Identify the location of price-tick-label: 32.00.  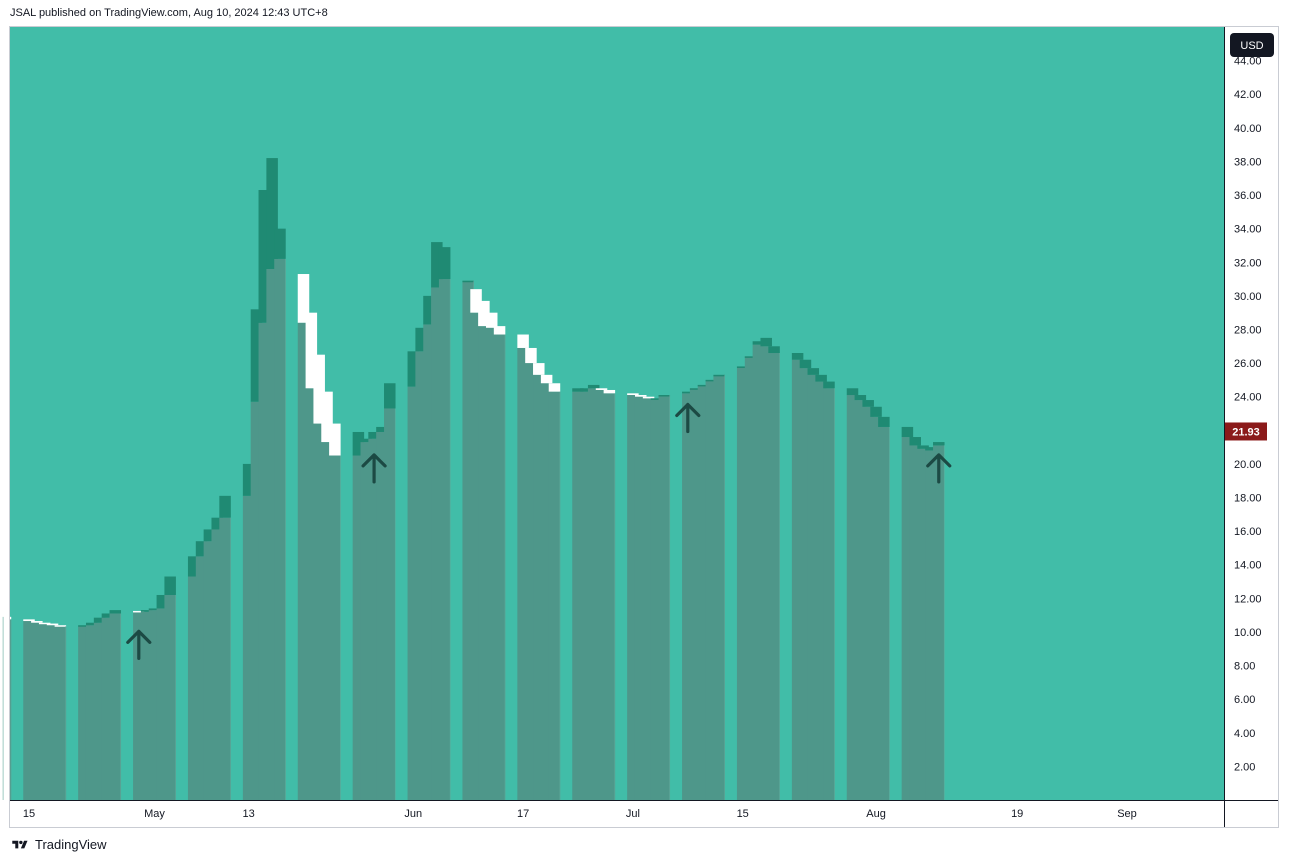
(1248, 263).